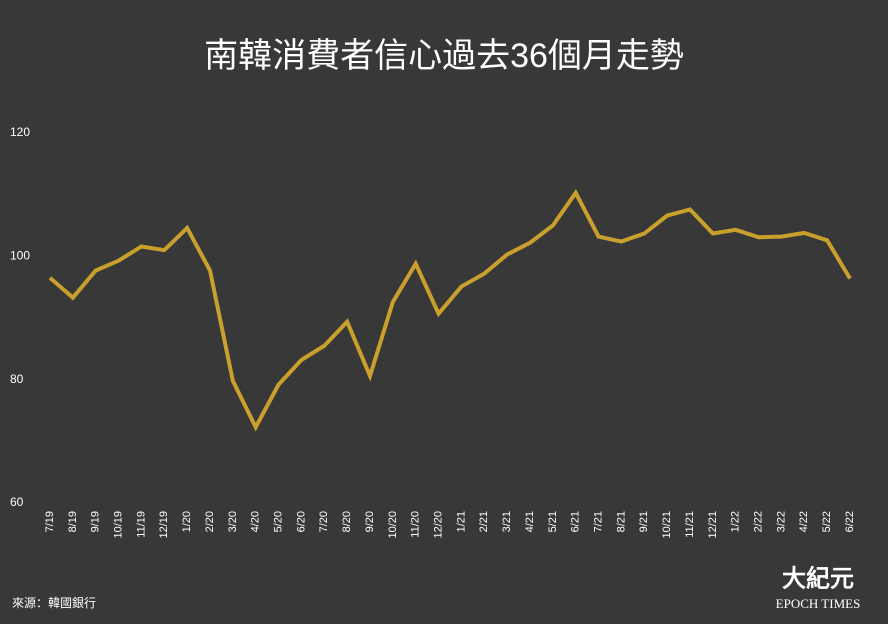  What do you see at coordinates (54, 603) in the screenshot?
I see `source-note: 來源：韓國銀行` at bounding box center [54, 603].